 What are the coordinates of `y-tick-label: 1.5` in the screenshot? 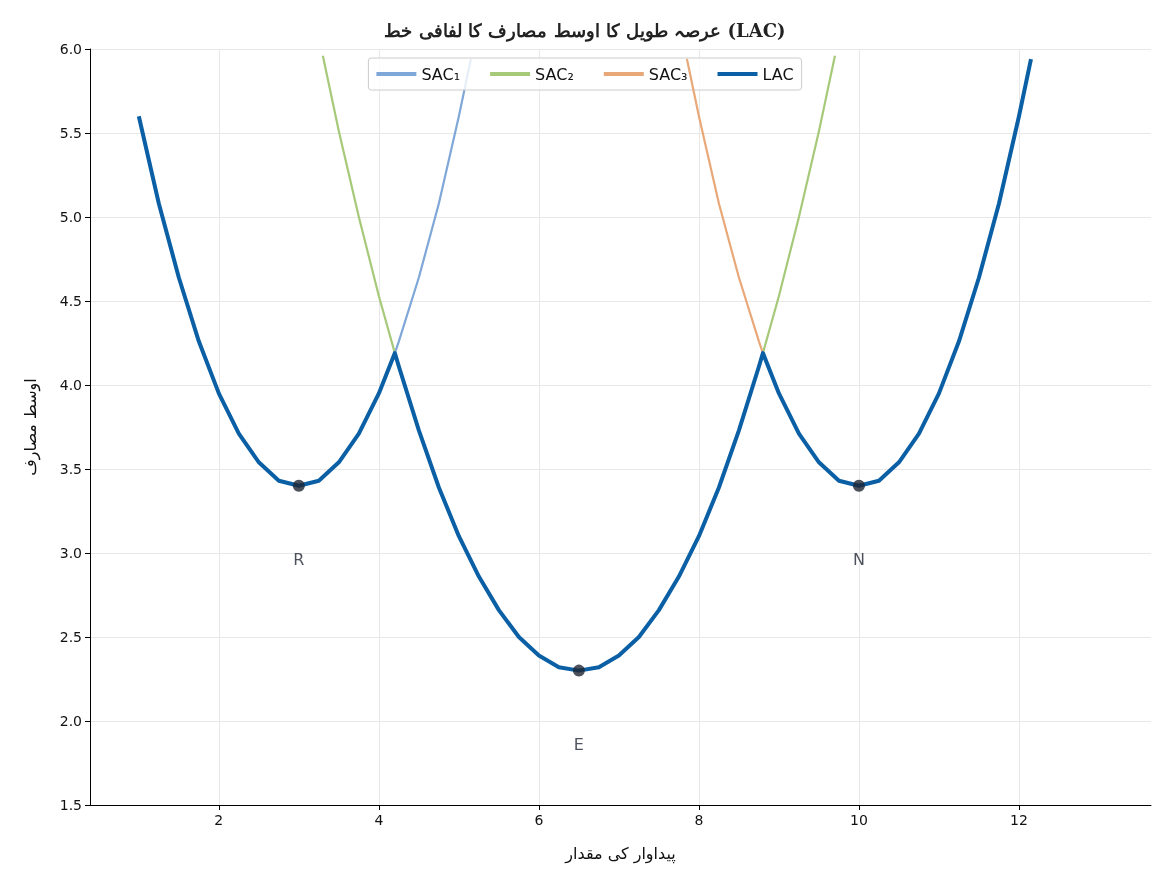 It's located at (70, 805).